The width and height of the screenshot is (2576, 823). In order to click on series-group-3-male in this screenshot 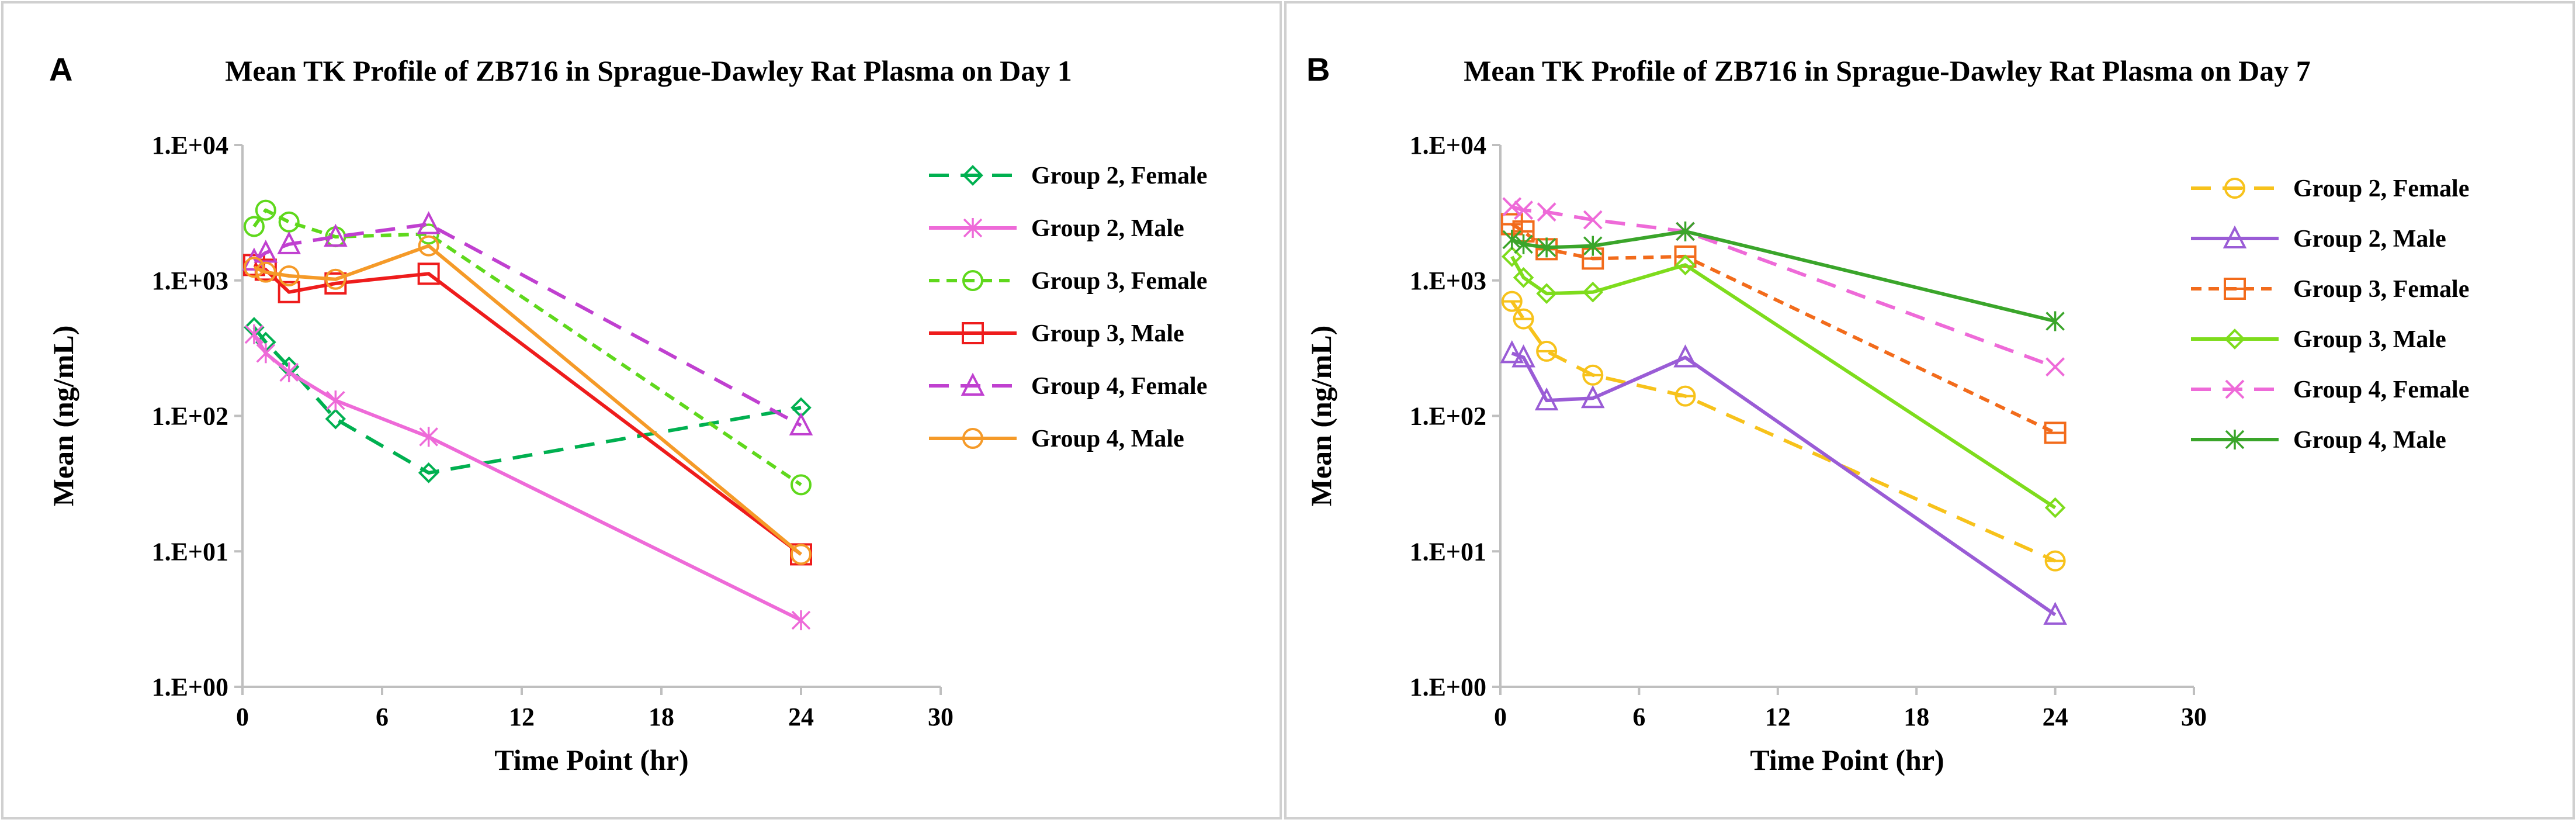, I will do `click(1783, 382)`.